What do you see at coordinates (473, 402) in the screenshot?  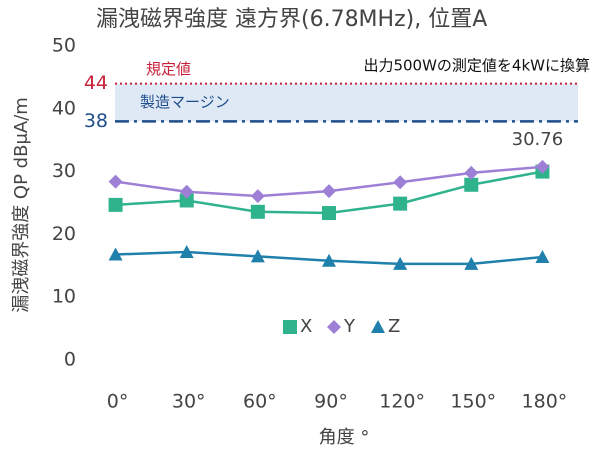 I see `x-tick-label: 150°` at bounding box center [473, 402].